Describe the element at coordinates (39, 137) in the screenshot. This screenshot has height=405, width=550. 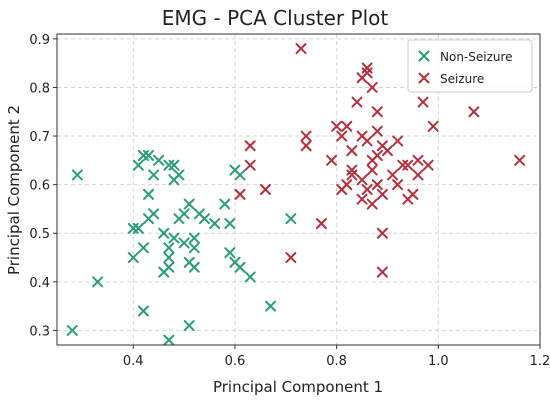
I see `y-tick-label: 0.7` at that location.